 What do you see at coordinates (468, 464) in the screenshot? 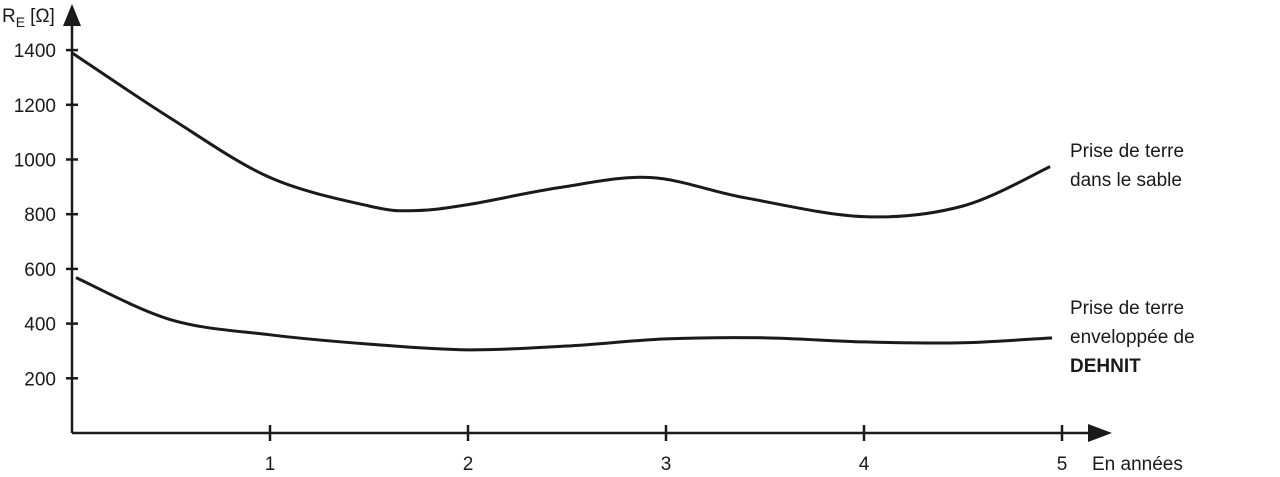
I see `x-tick-label: 2` at bounding box center [468, 464].